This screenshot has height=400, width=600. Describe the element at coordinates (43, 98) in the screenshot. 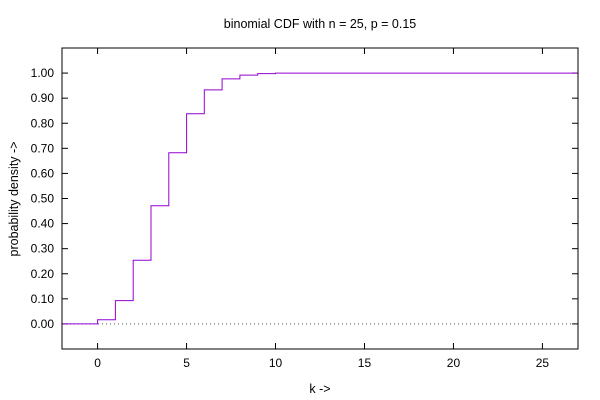

I see `y-tick-label: 0.90` at that location.